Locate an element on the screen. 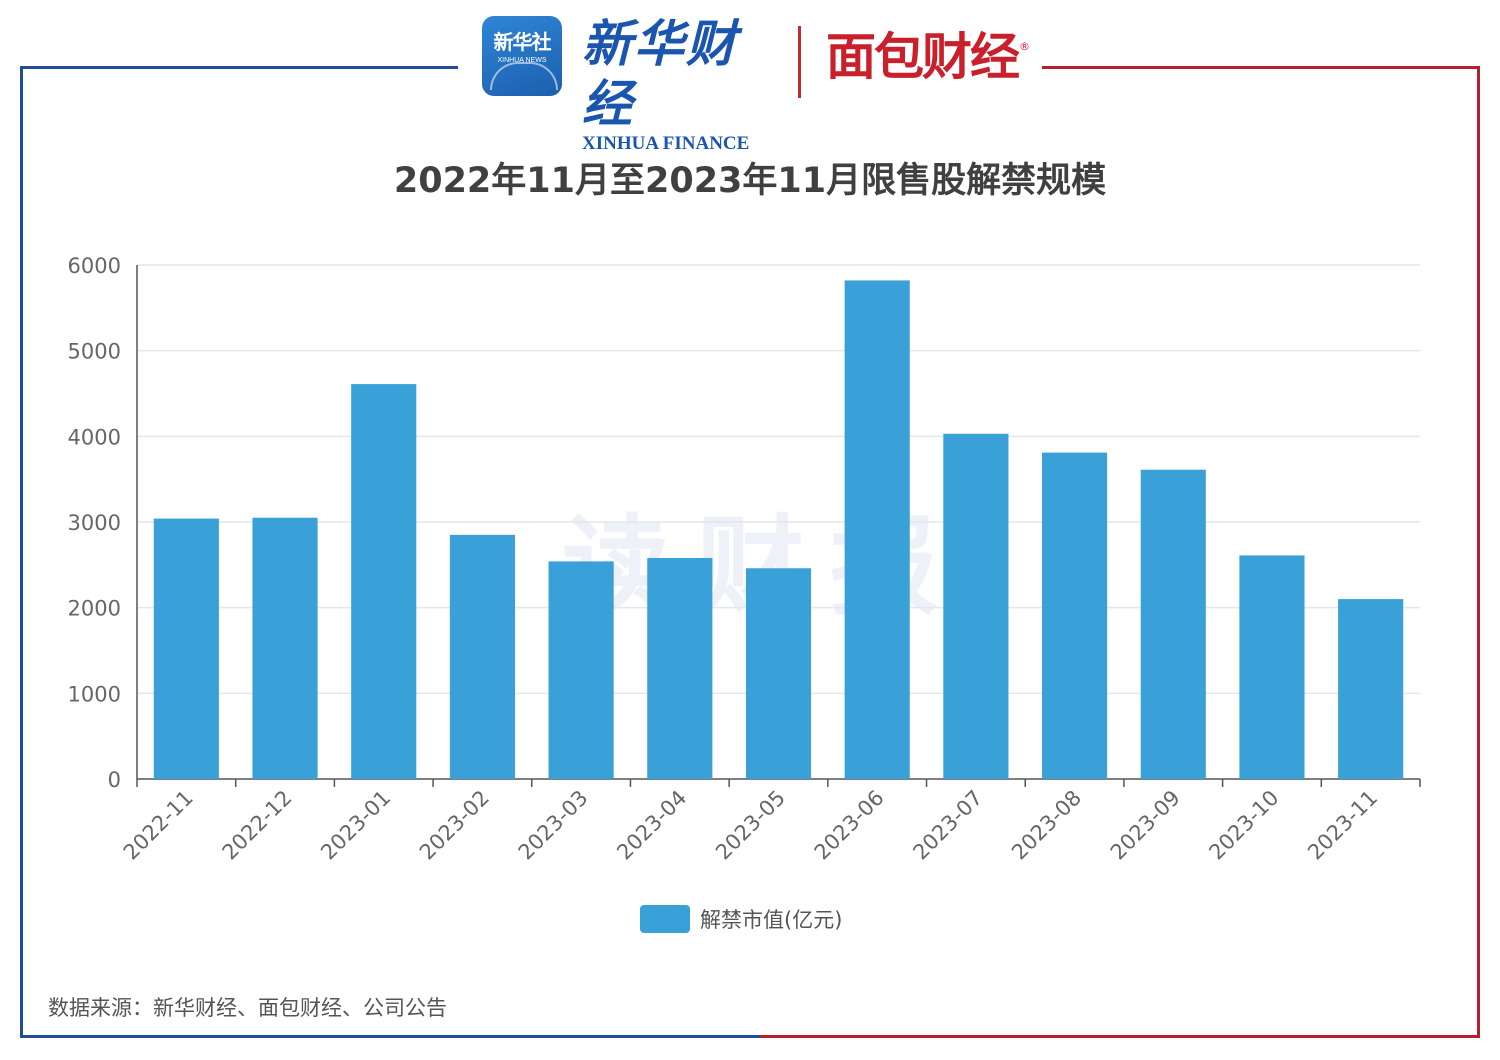  legend-swatch is located at coordinates (665, 919).